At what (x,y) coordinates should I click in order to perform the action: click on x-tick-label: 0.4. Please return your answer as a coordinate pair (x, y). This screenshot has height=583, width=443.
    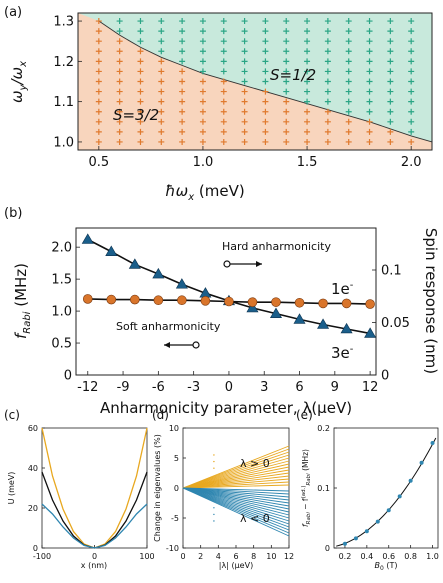
    Looking at the image, I should click on (366, 556).